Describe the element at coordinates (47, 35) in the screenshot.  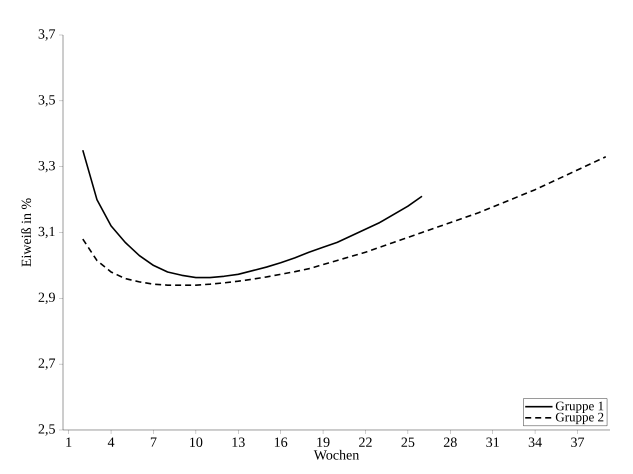
I see `y-tick-label: 3,7` at that location.